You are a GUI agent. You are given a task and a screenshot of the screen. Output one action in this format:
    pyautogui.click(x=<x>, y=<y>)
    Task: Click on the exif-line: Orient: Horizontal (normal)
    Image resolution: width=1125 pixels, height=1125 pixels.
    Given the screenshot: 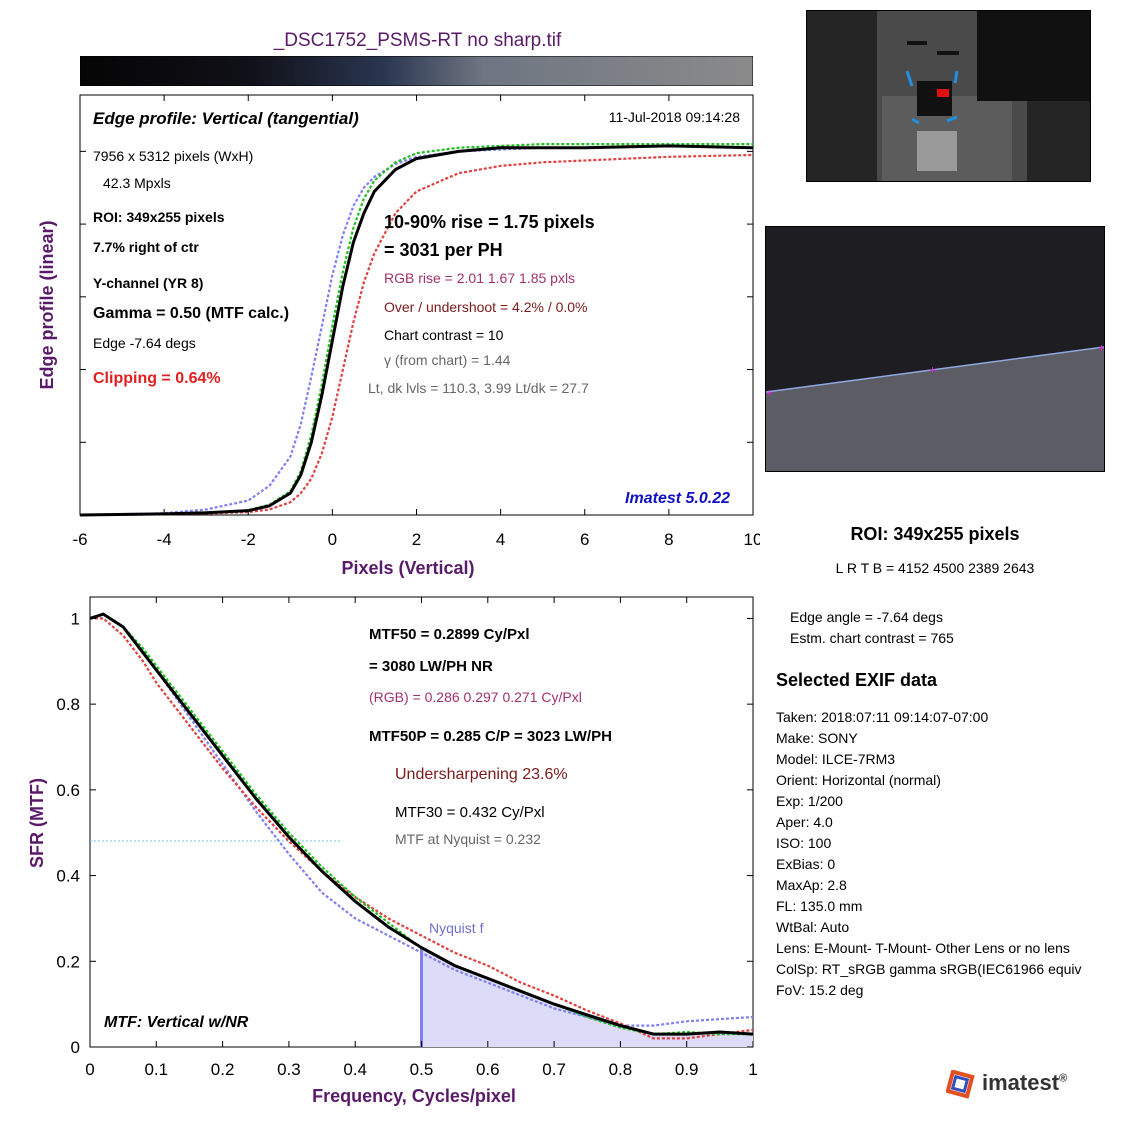 What is the action you would take?
    pyautogui.click(x=858, y=780)
    